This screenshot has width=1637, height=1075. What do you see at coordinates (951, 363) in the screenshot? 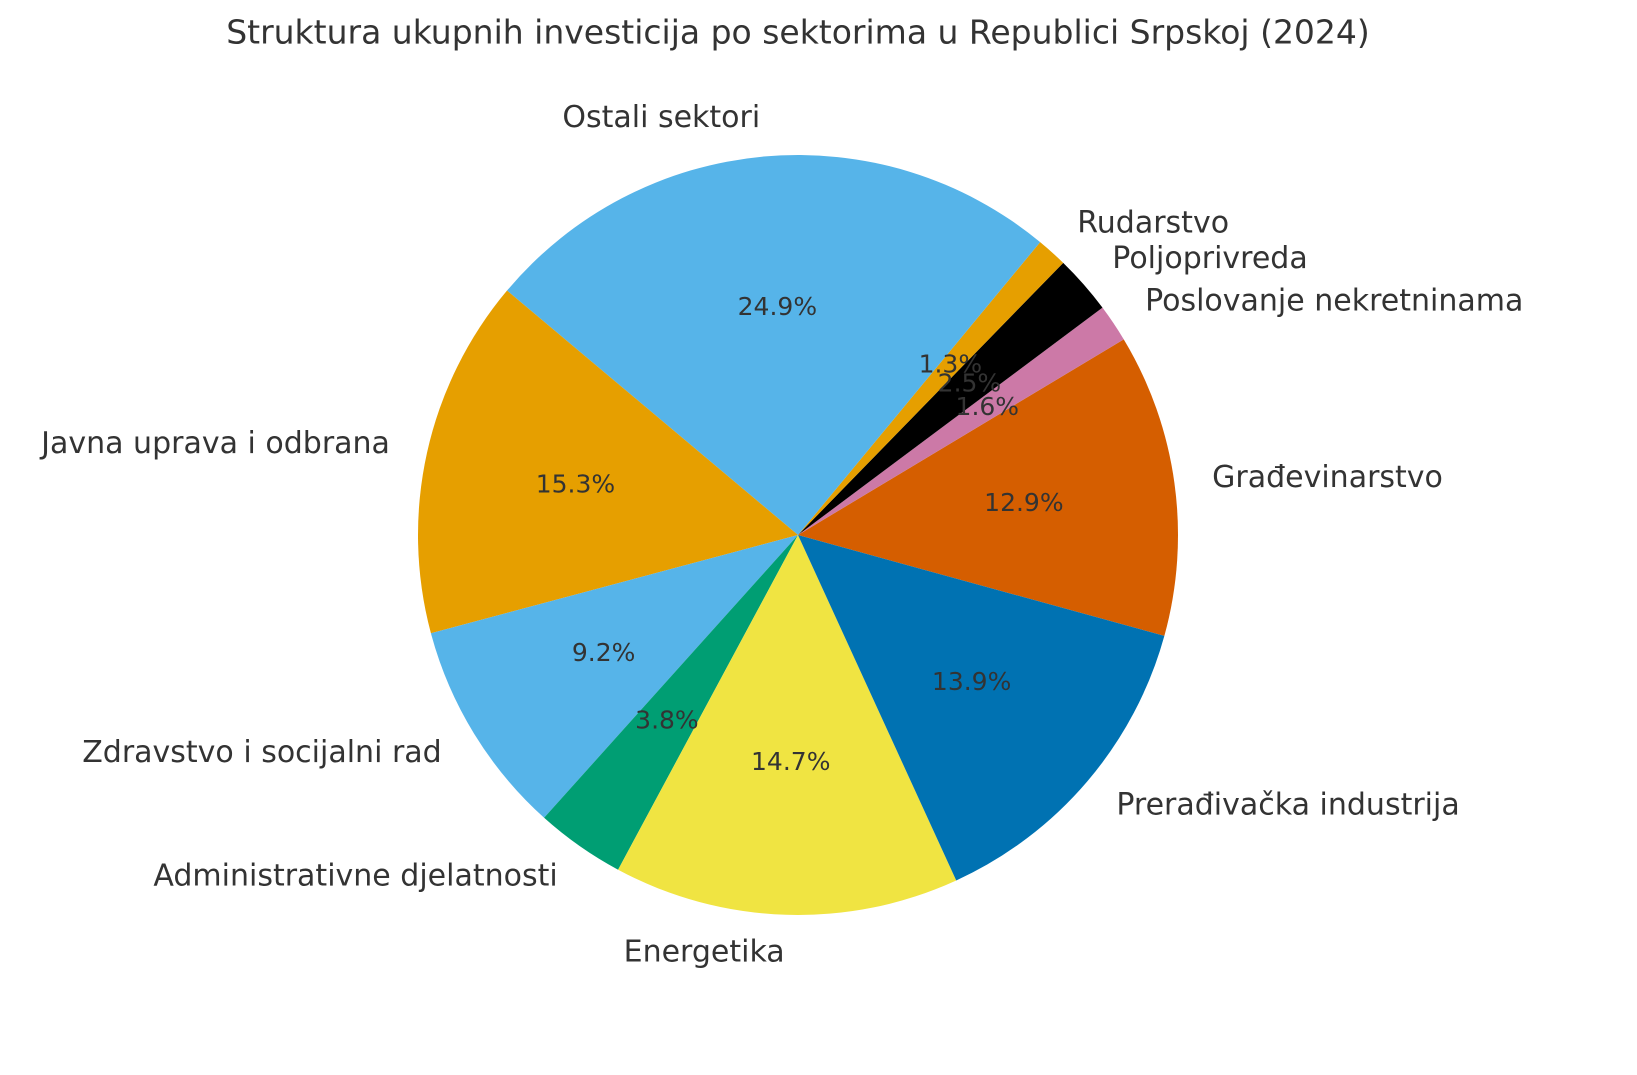
I see `value-label: 1.3%` at bounding box center [951, 363].